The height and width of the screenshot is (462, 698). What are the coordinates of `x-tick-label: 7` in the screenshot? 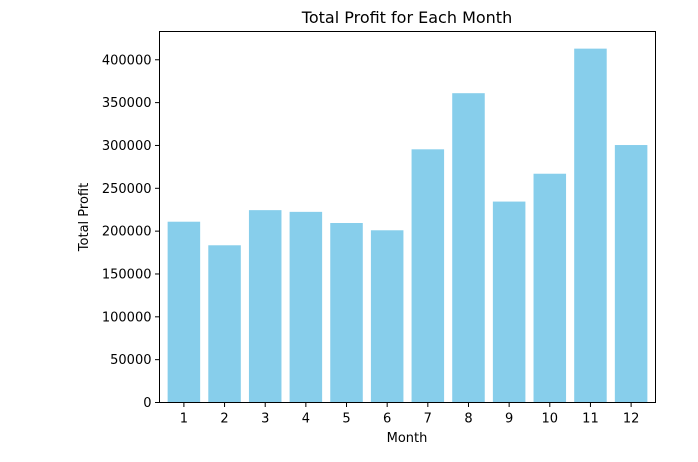 It's located at (428, 419).